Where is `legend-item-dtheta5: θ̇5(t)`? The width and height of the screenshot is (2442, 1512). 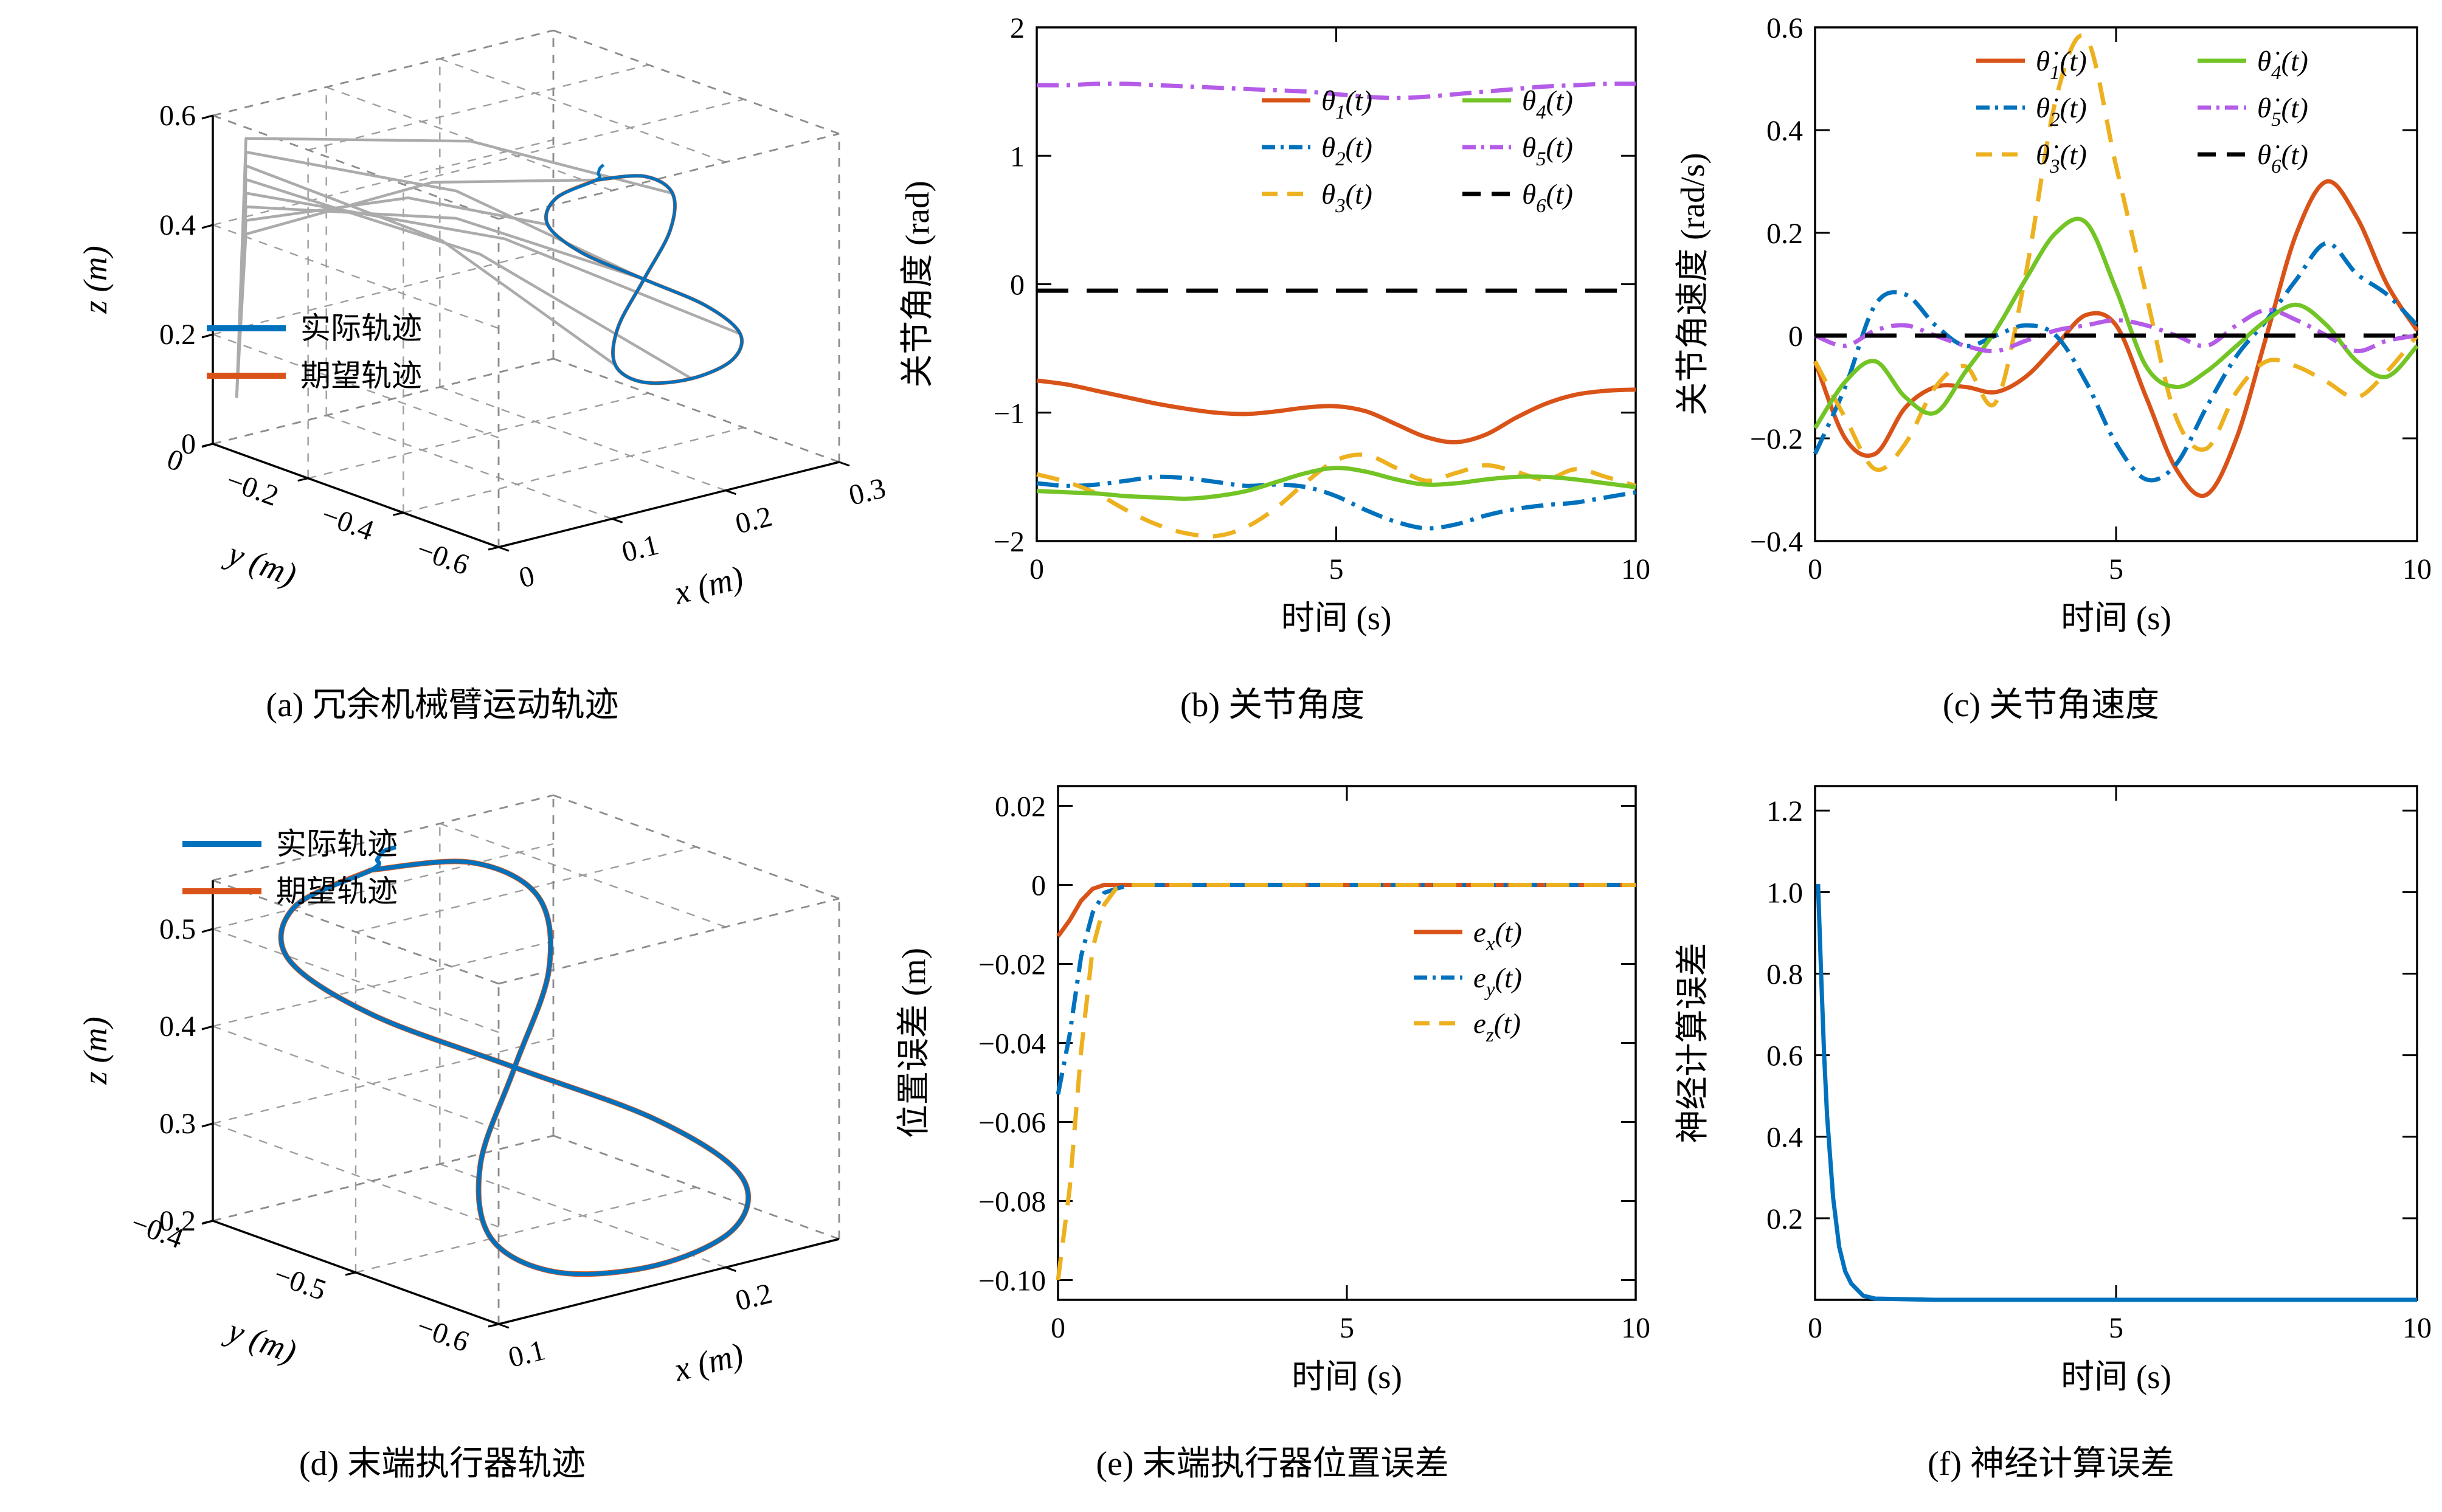 legend-item-dtheta5: θ̇5(t) is located at coordinates (2253, 111).